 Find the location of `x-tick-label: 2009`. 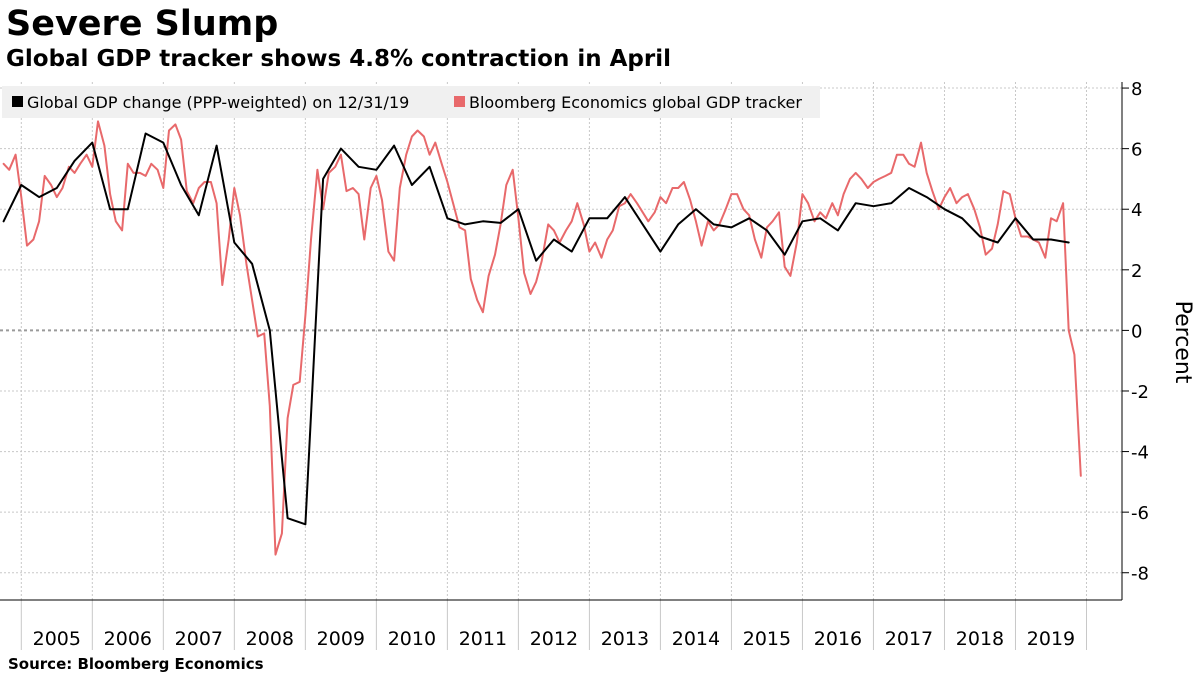

x-tick-label: 2009 is located at coordinates (341, 639).